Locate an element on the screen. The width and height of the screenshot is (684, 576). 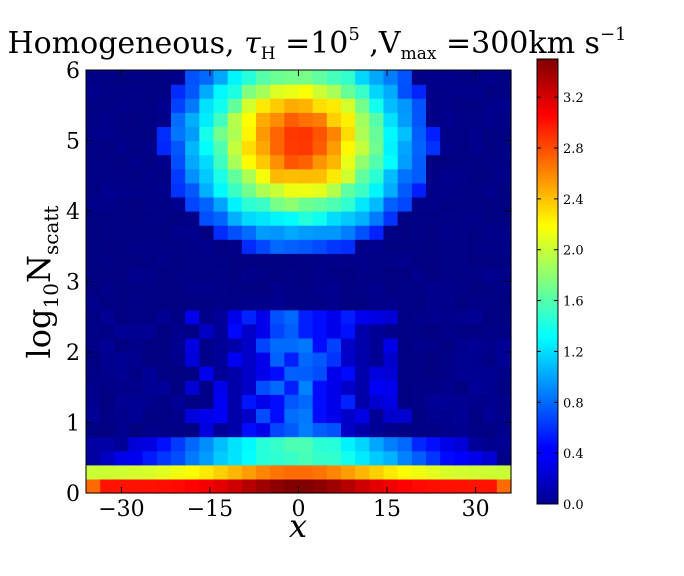
x-tick-label: 30 is located at coordinates (476, 509).